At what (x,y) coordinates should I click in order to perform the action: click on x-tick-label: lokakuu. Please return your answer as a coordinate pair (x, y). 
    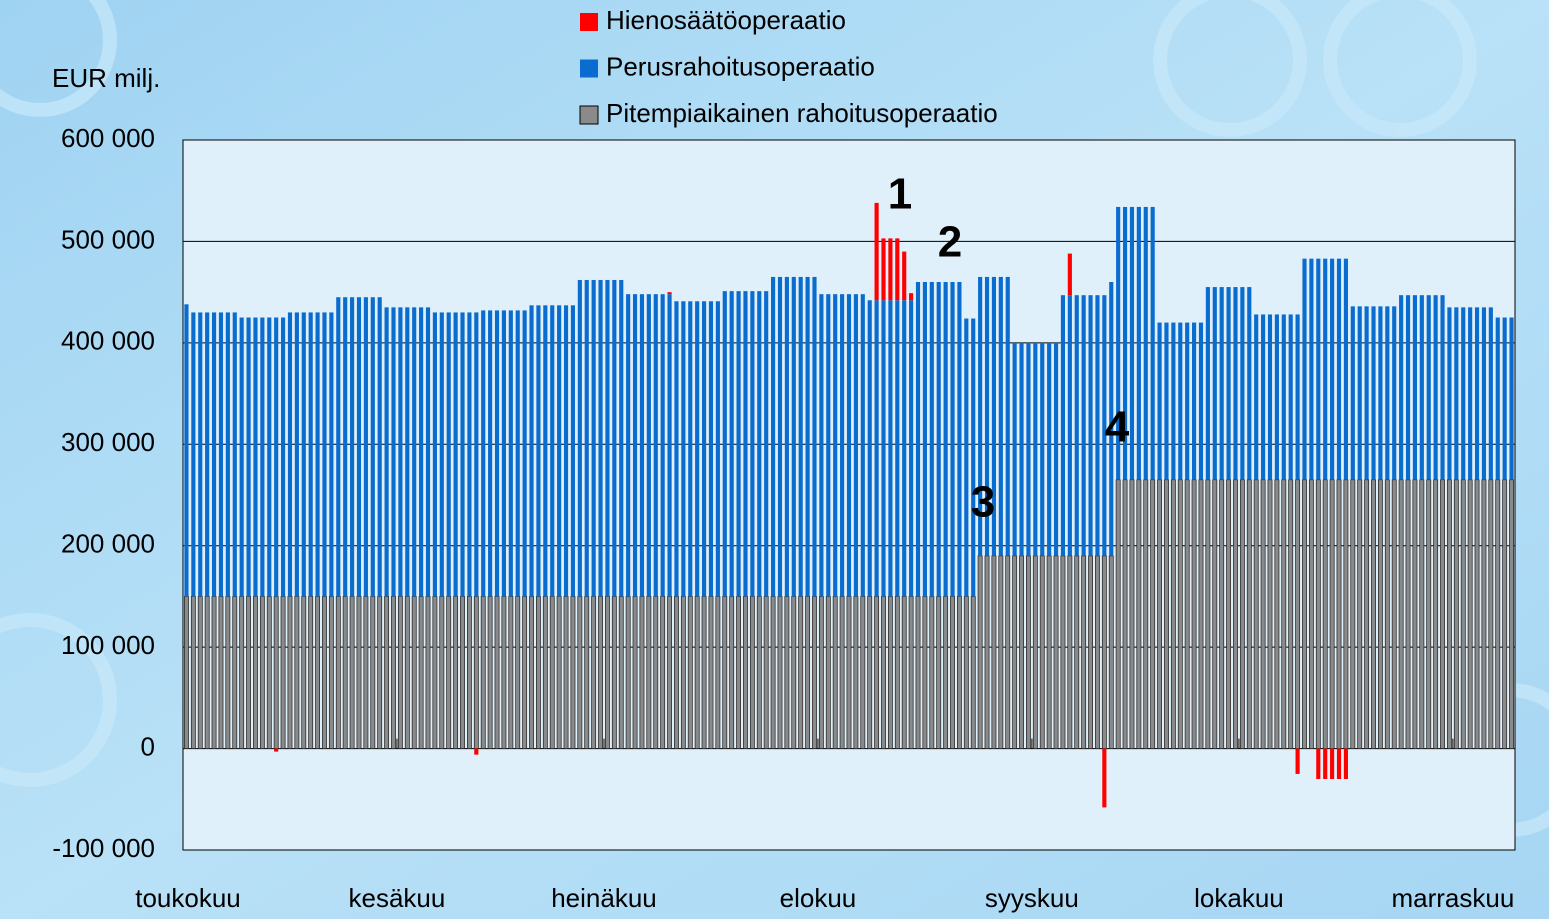
    Looking at the image, I should click on (1239, 898).